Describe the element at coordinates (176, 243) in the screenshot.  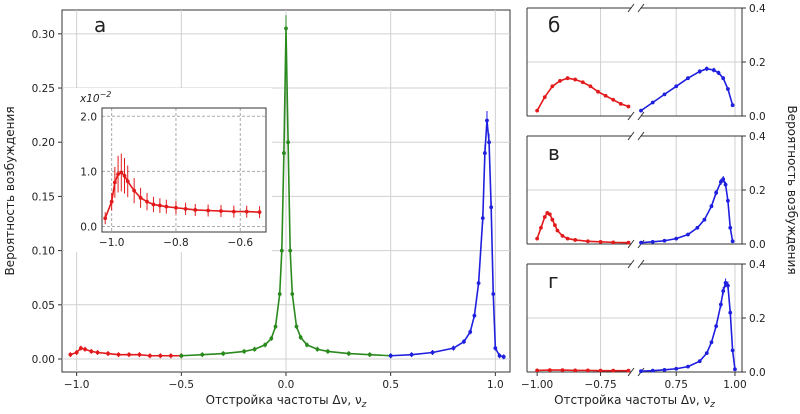
I see `inset-x-tick-label: −0.8` at that location.